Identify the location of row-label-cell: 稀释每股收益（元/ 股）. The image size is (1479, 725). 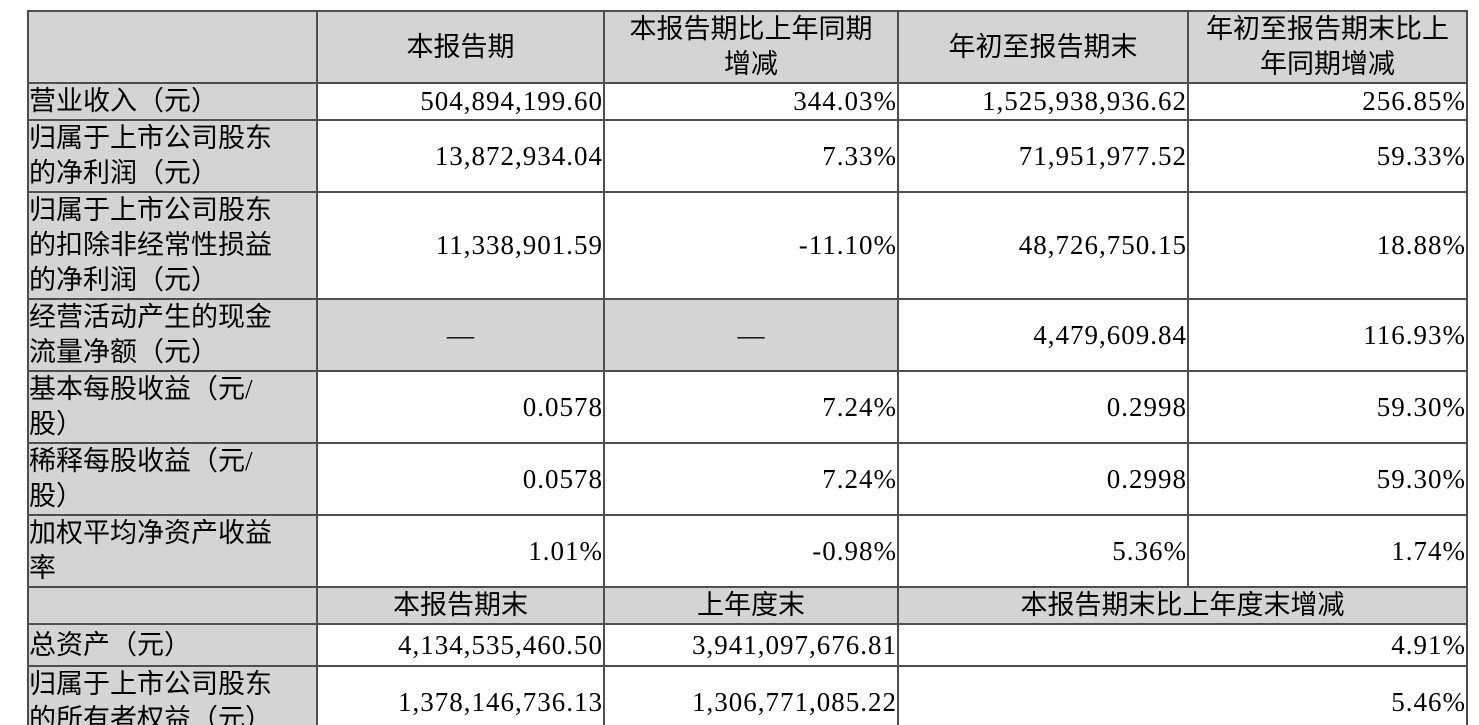
(172, 479).